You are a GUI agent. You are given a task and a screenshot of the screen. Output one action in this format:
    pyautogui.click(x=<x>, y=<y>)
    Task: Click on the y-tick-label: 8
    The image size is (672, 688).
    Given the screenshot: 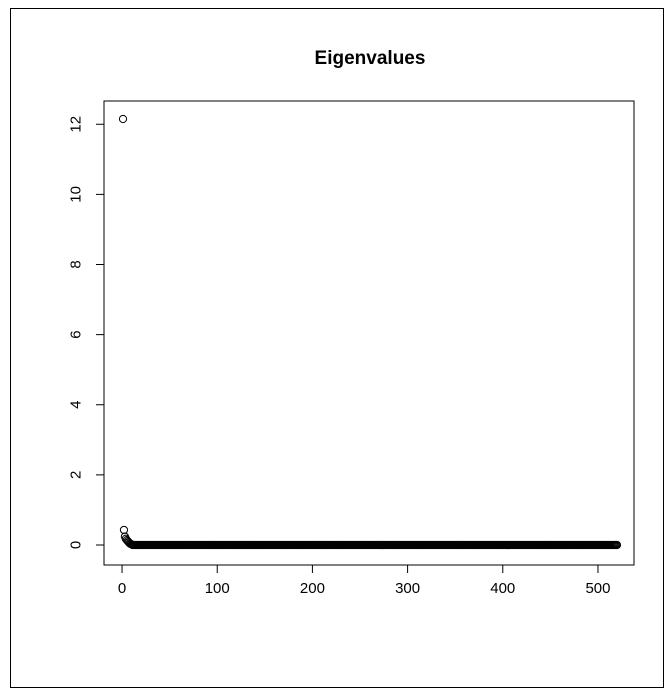 What is the action you would take?
    pyautogui.click(x=76, y=264)
    